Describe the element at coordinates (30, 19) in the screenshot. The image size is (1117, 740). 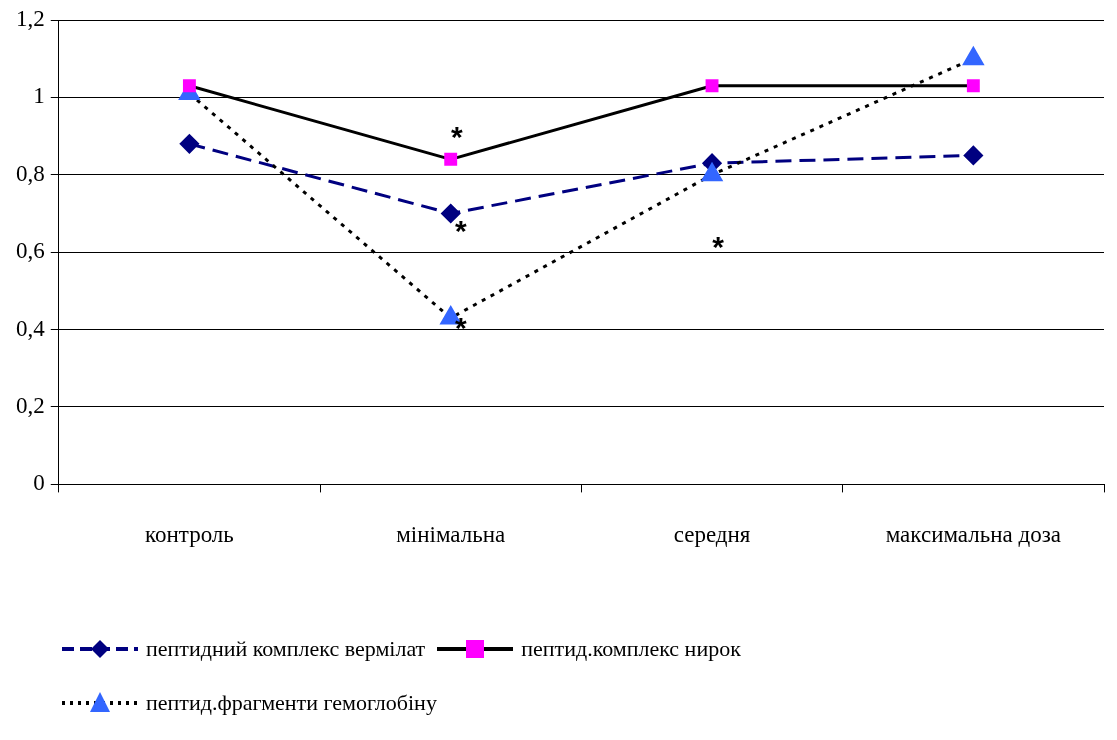
I see `y-tick-label: 1,2` at that location.